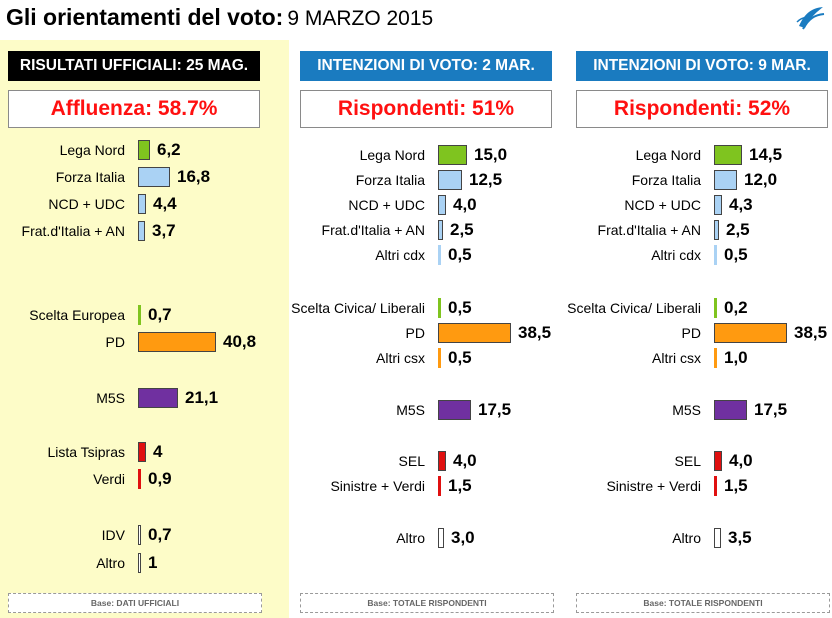 Image resolution: width=832 pixels, height=618 pixels. Describe the element at coordinates (691, 333) in the screenshot. I see `party-label: PD` at that location.